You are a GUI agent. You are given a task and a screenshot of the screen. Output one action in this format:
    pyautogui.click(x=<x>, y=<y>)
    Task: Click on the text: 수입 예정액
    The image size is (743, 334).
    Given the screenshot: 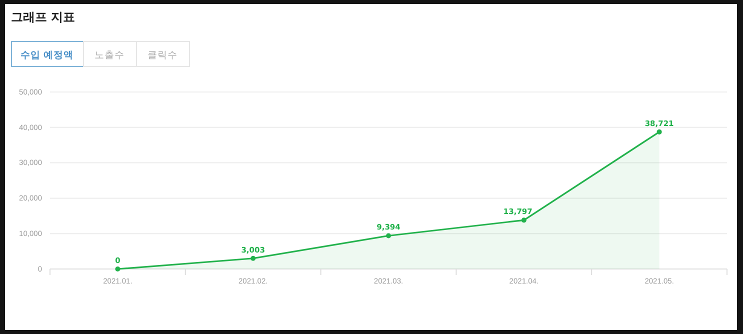 What is the action you would take?
    pyautogui.click(x=47, y=55)
    